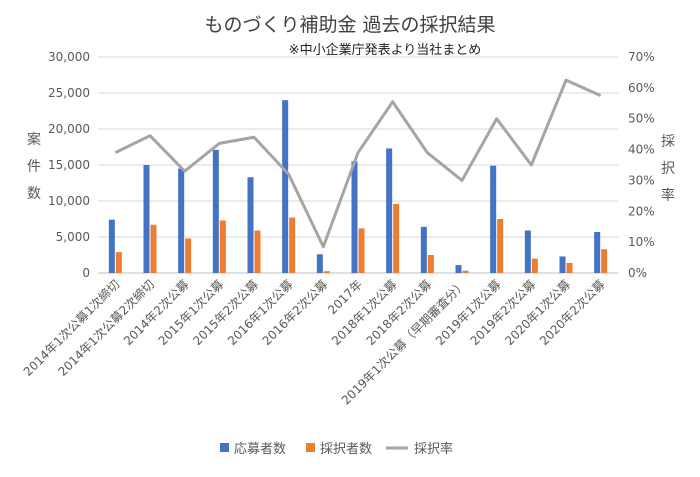  What do you see at coordinates (641, 211) in the screenshot?
I see `y2-tick-label: 20%` at bounding box center [641, 211].